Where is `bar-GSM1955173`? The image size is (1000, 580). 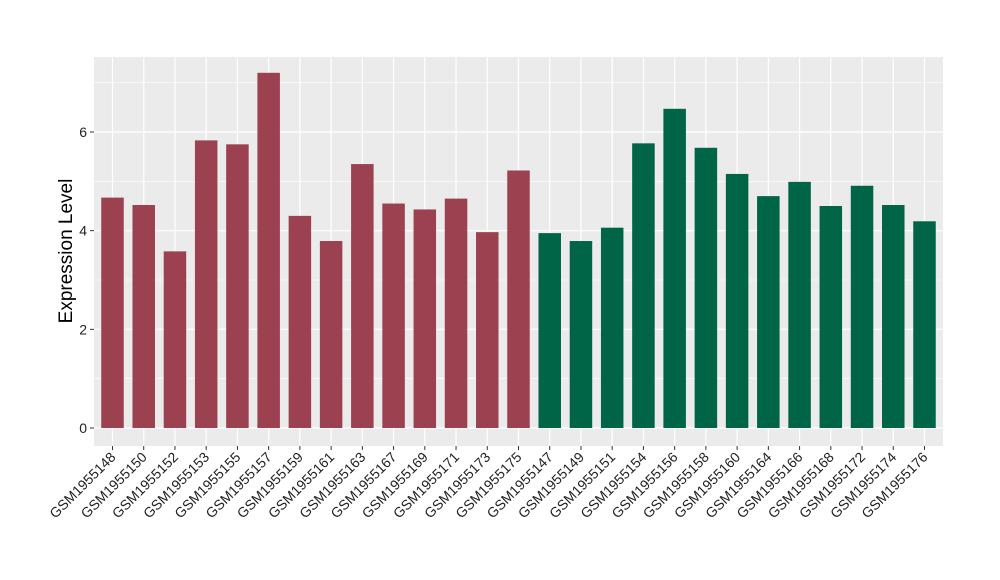
bar-GSM1955173 is located at coordinates (487, 330).